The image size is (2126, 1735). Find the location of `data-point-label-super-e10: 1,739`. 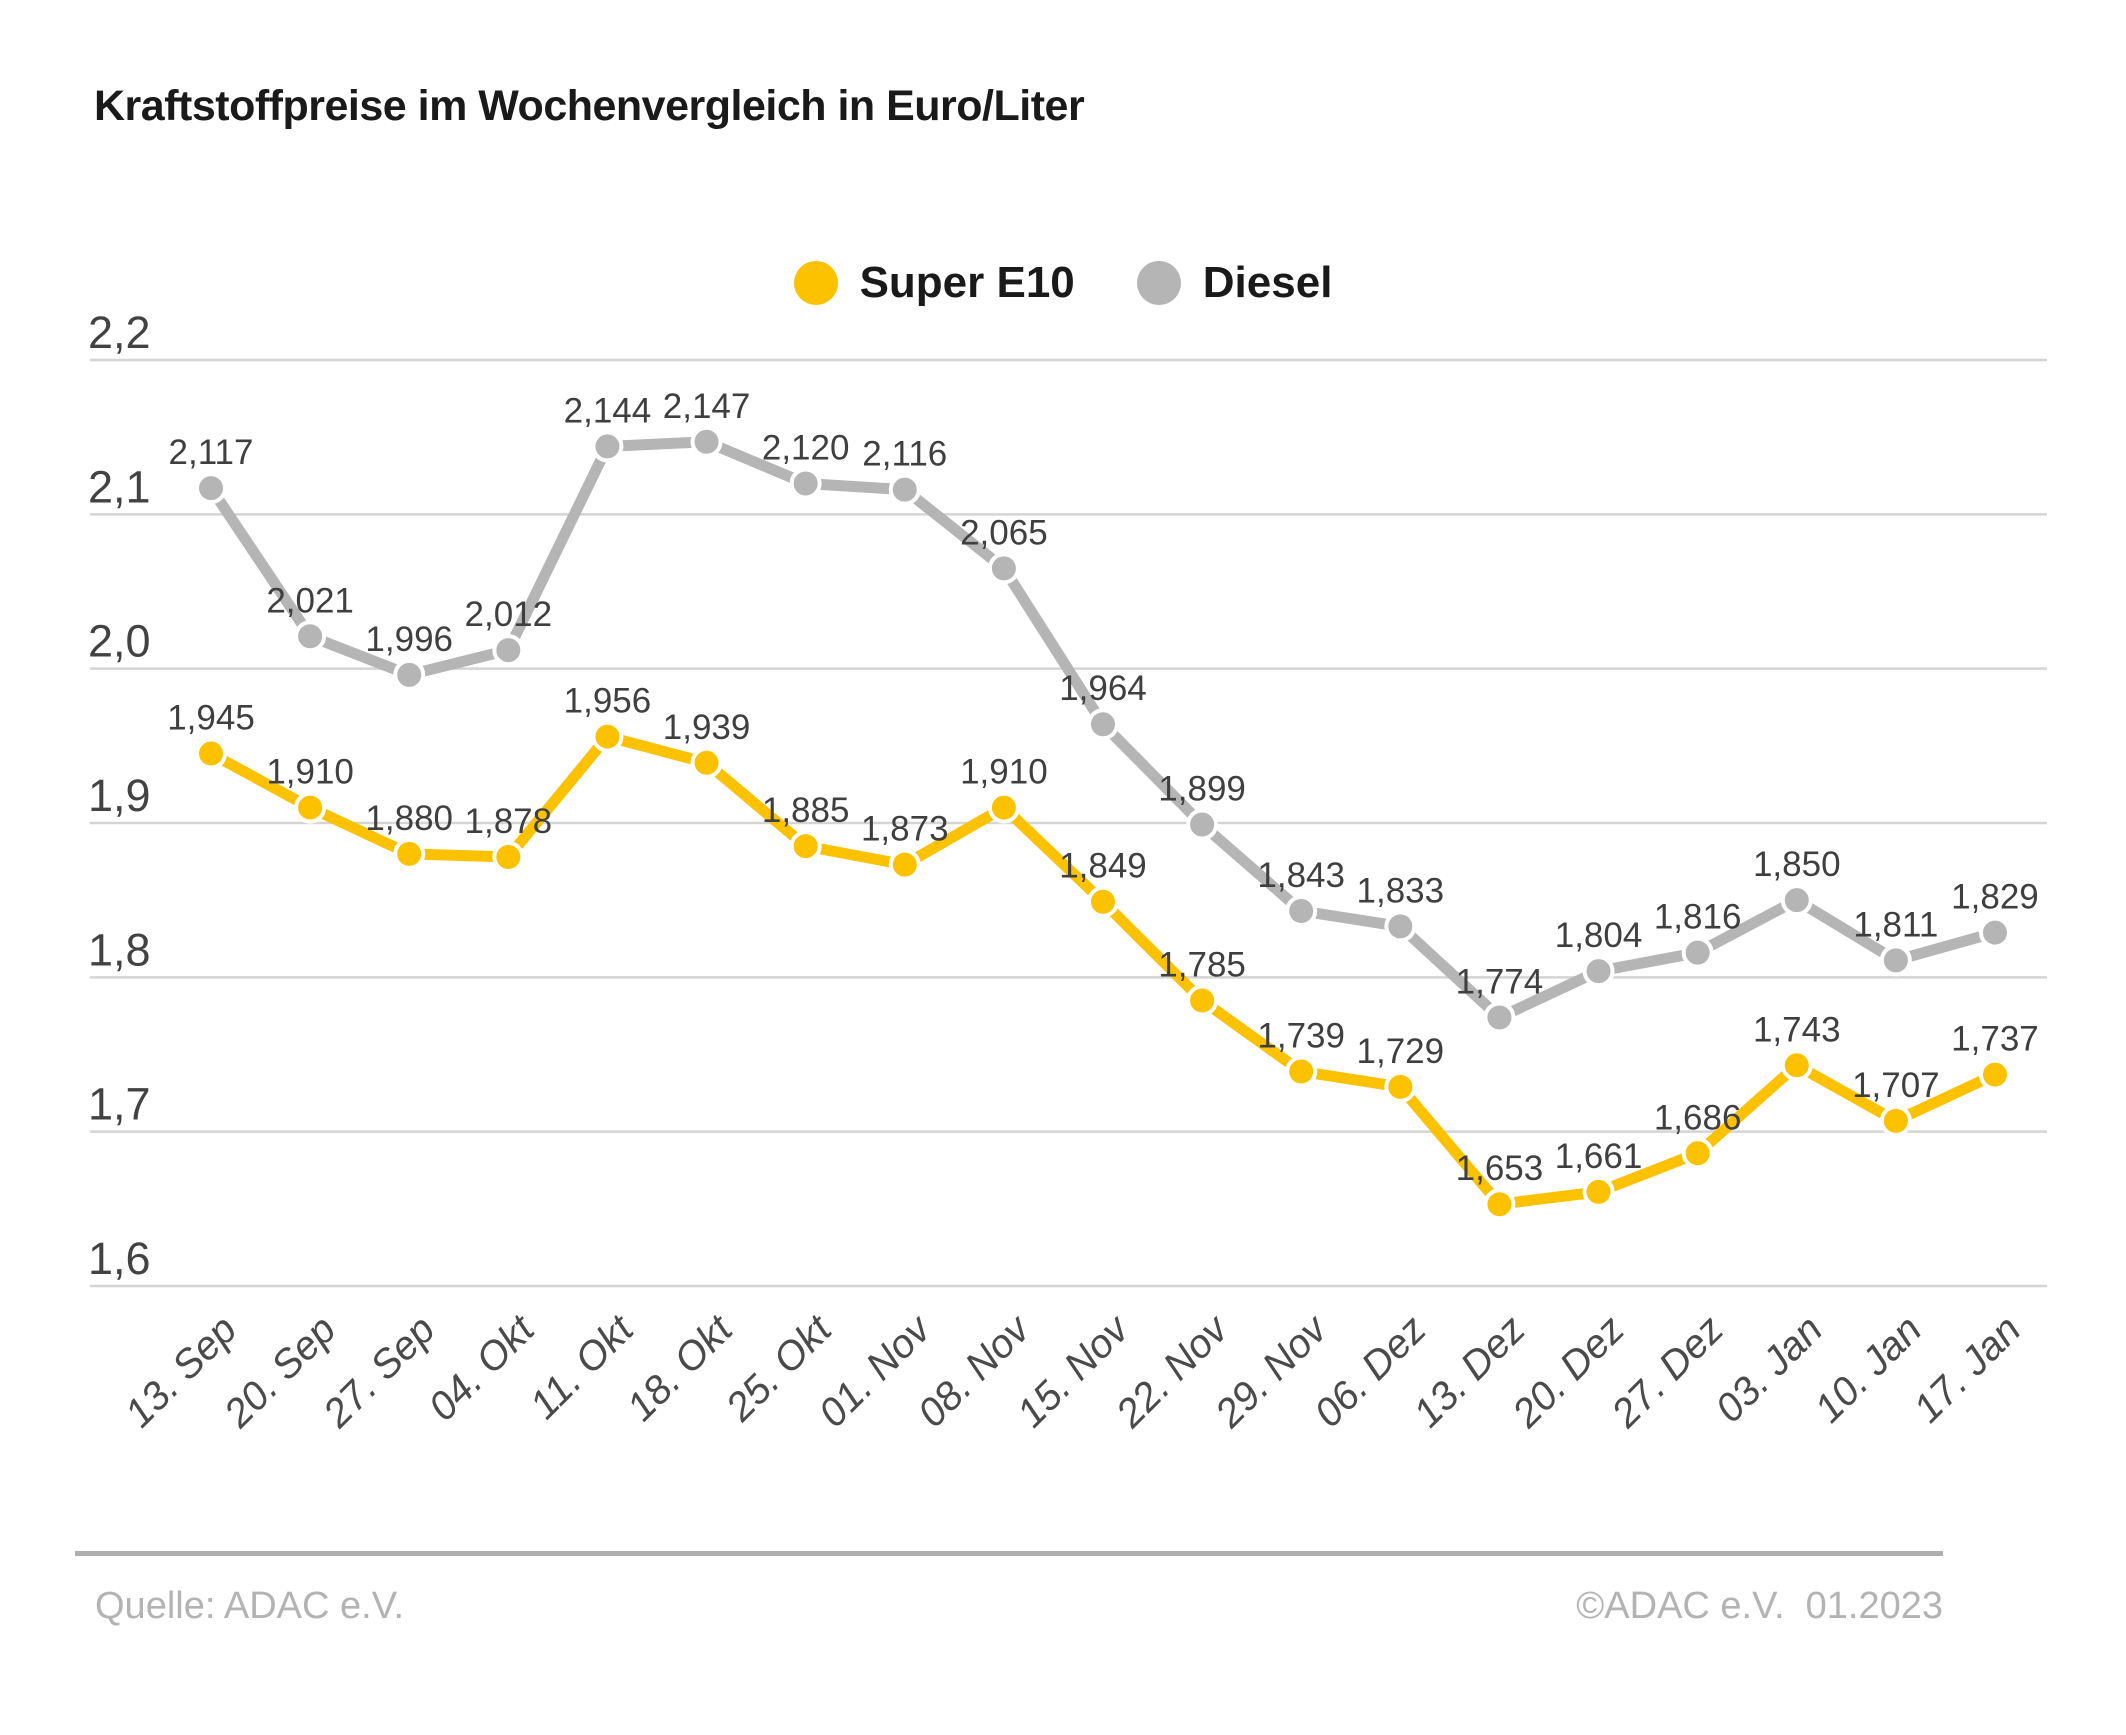

data-point-label-super-e10: 1,739 is located at coordinates (1301, 1035).